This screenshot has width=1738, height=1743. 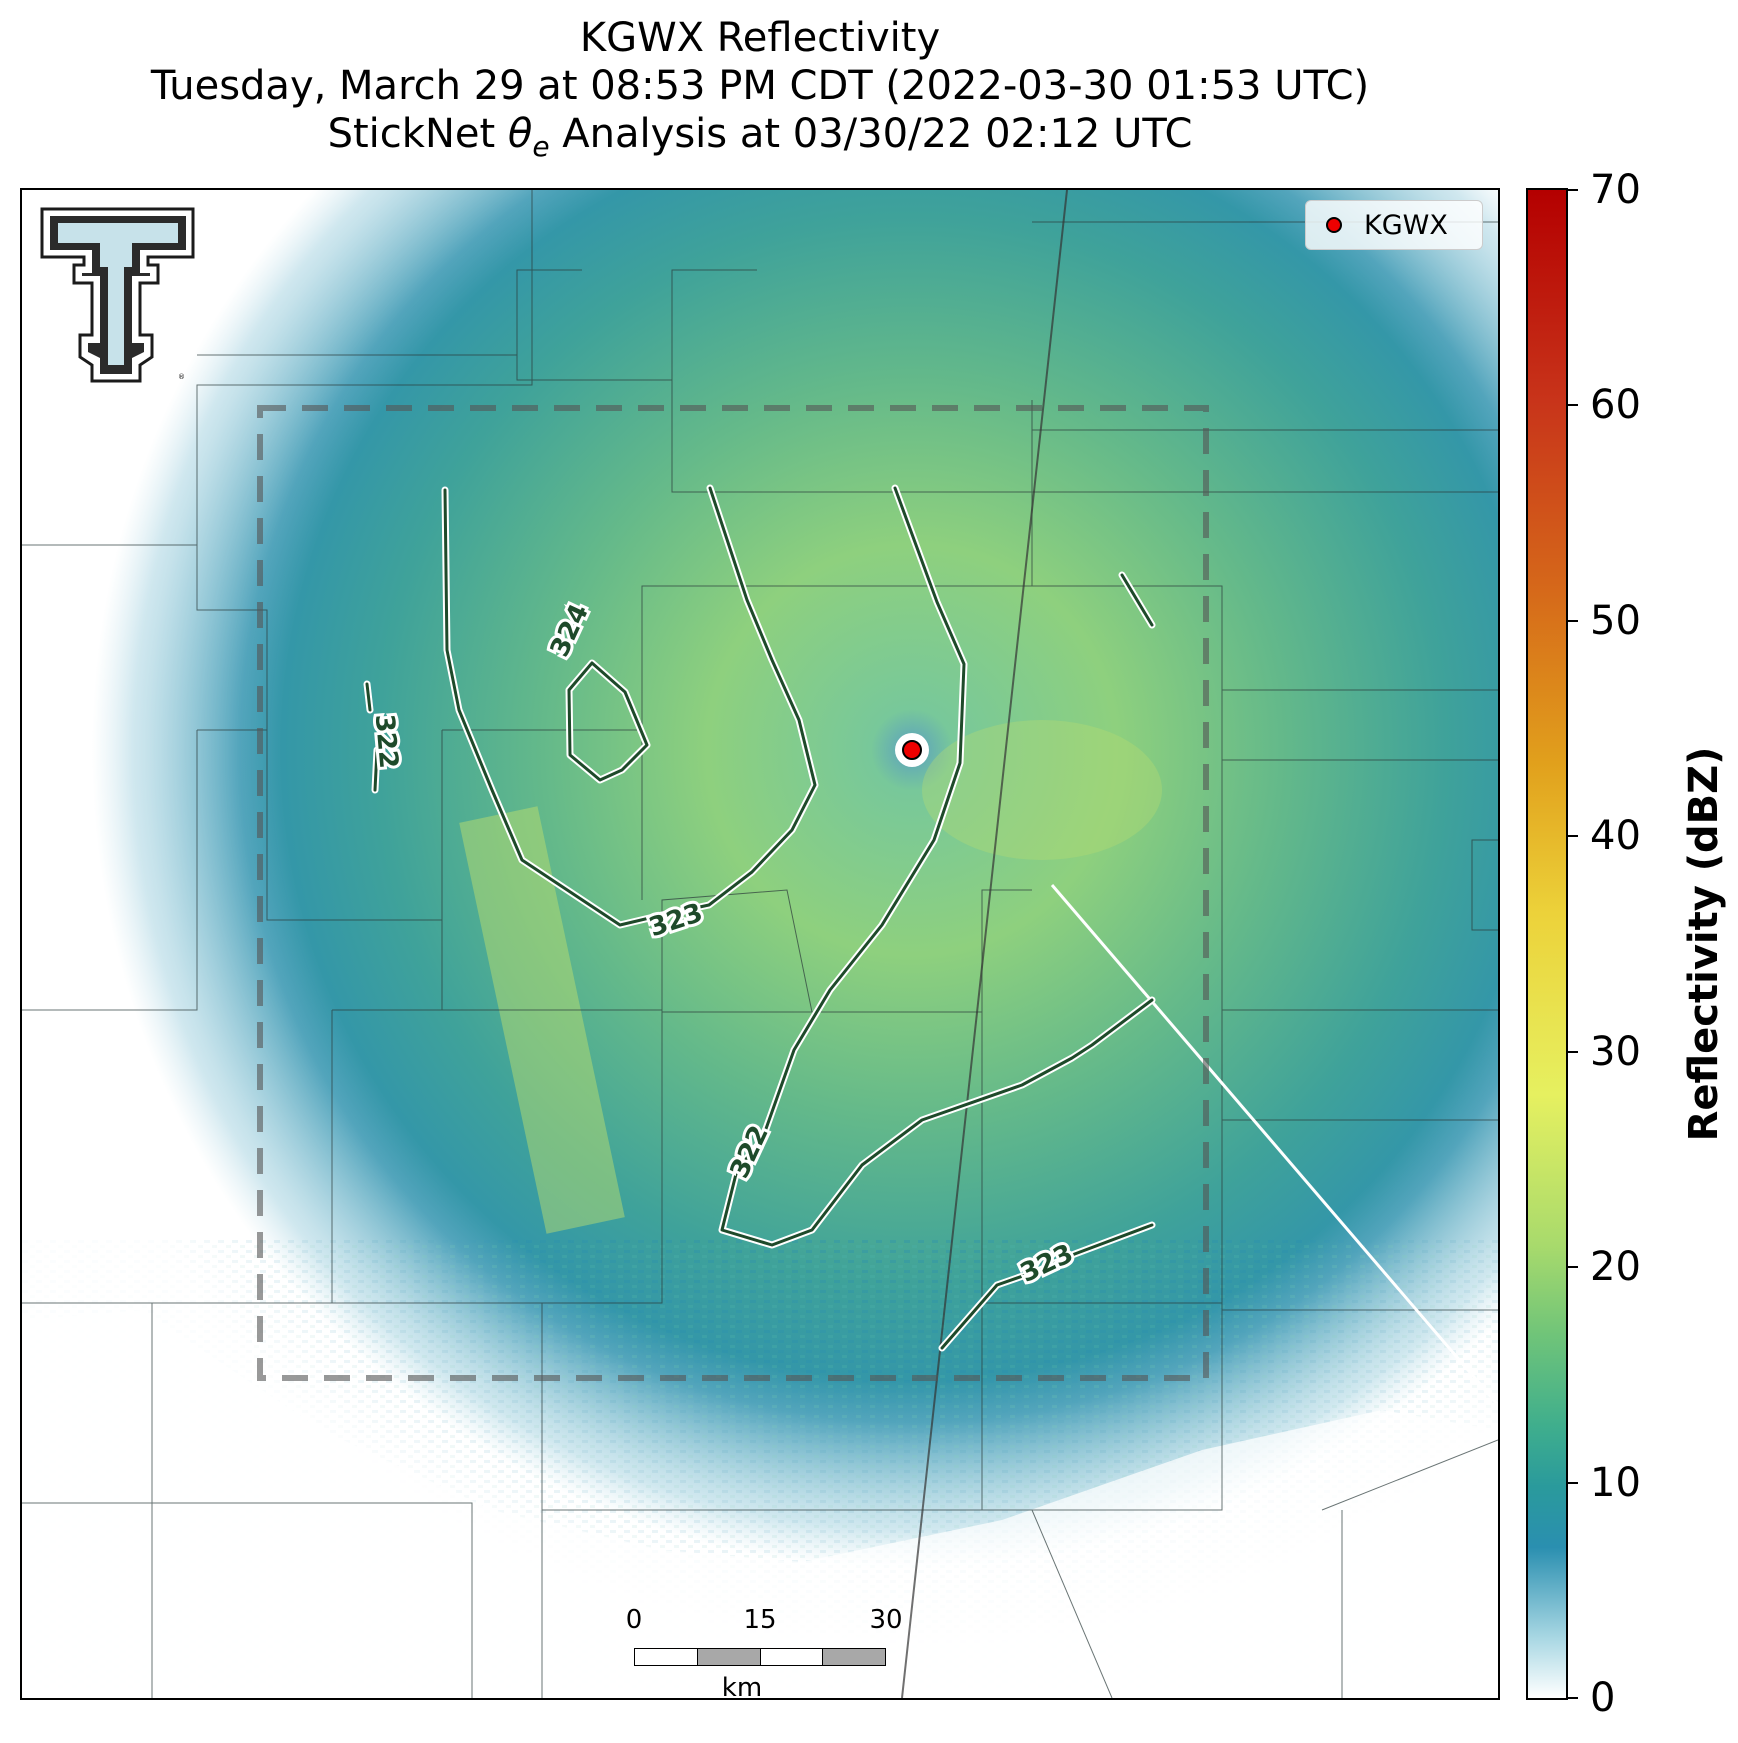 What do you see at coordinates (760, 38) in the screenshot?
I see `title-line-1: KGWX Reflectivity` at bounding box center [760, 38].